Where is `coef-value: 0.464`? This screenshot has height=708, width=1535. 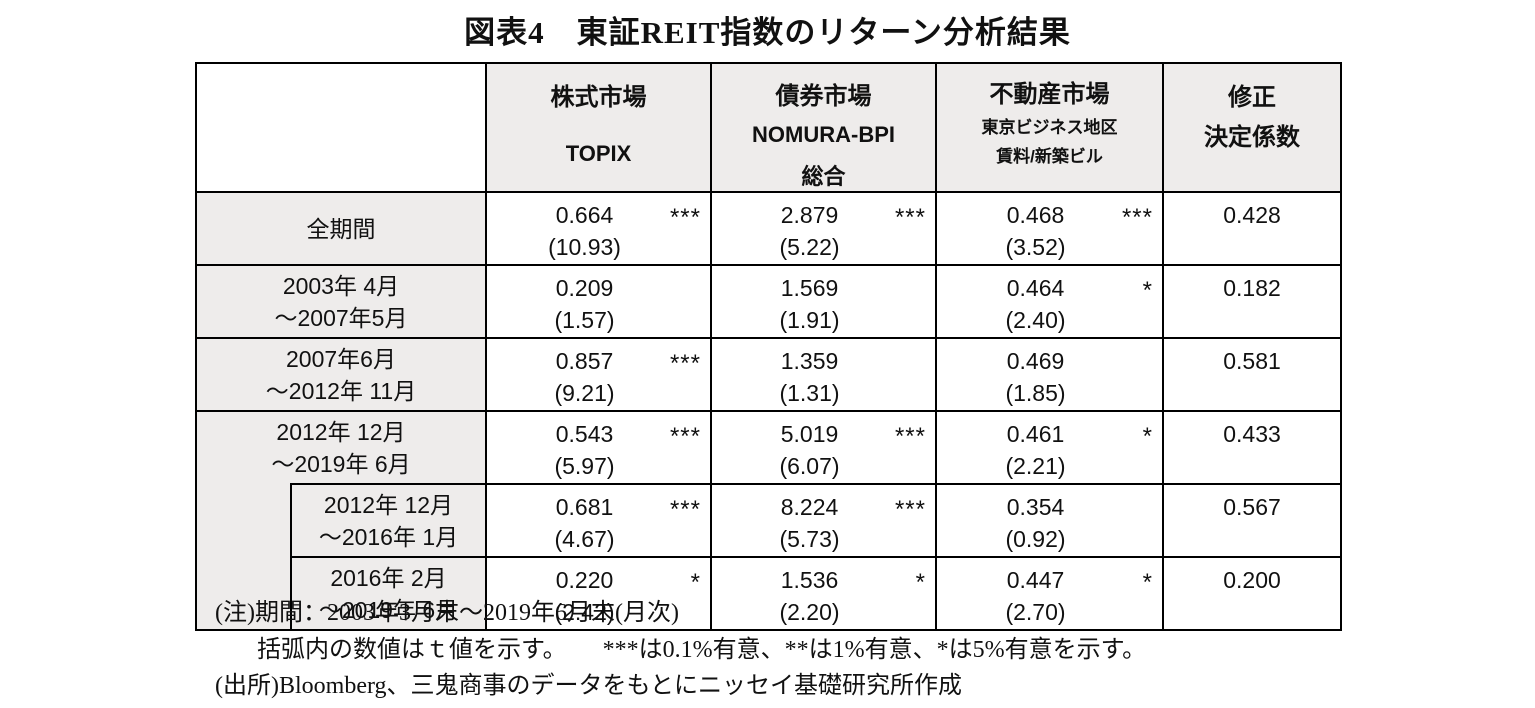 coef-value: 0.464 is located at coordinates (1035, 288).